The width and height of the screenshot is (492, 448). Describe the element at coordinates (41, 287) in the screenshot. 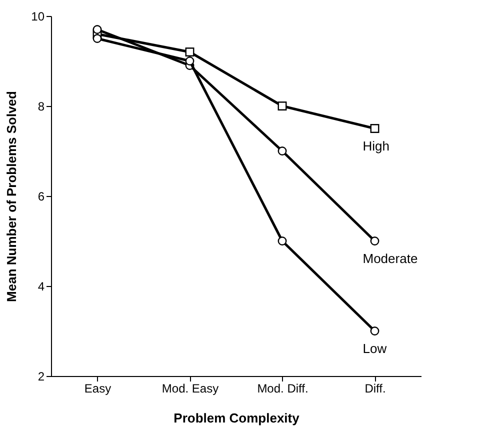

I see `y-tick-label: 4` at that location.